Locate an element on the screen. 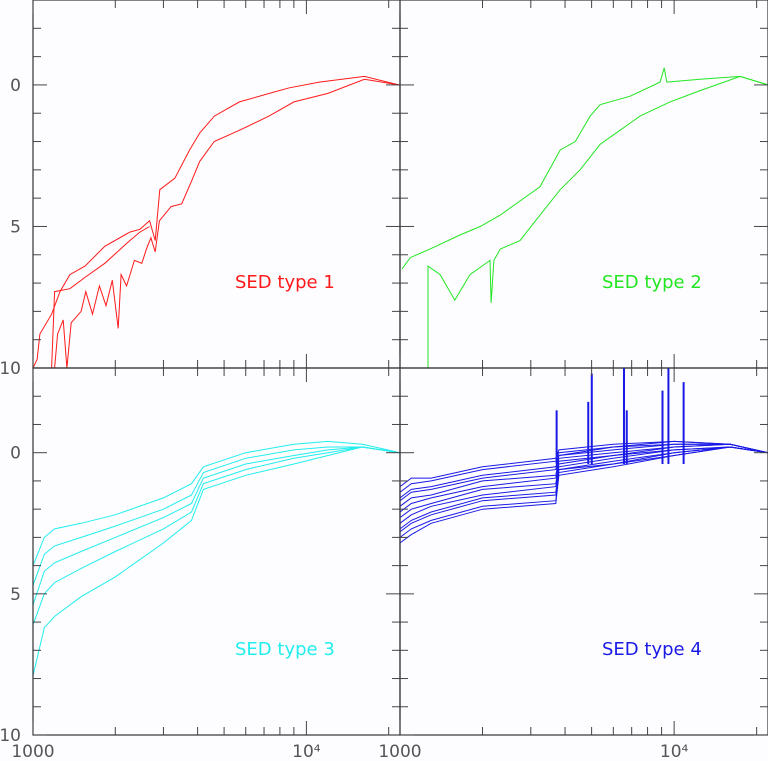  series-sed3-d is located at coordinates (216, 536).